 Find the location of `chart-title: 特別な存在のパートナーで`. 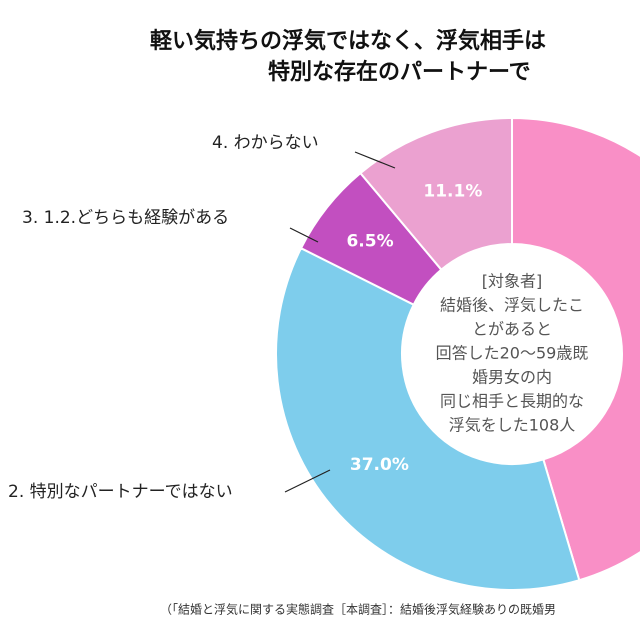

chart-title: 特別な存在のパートナーで is located at coordinates (399, 72).